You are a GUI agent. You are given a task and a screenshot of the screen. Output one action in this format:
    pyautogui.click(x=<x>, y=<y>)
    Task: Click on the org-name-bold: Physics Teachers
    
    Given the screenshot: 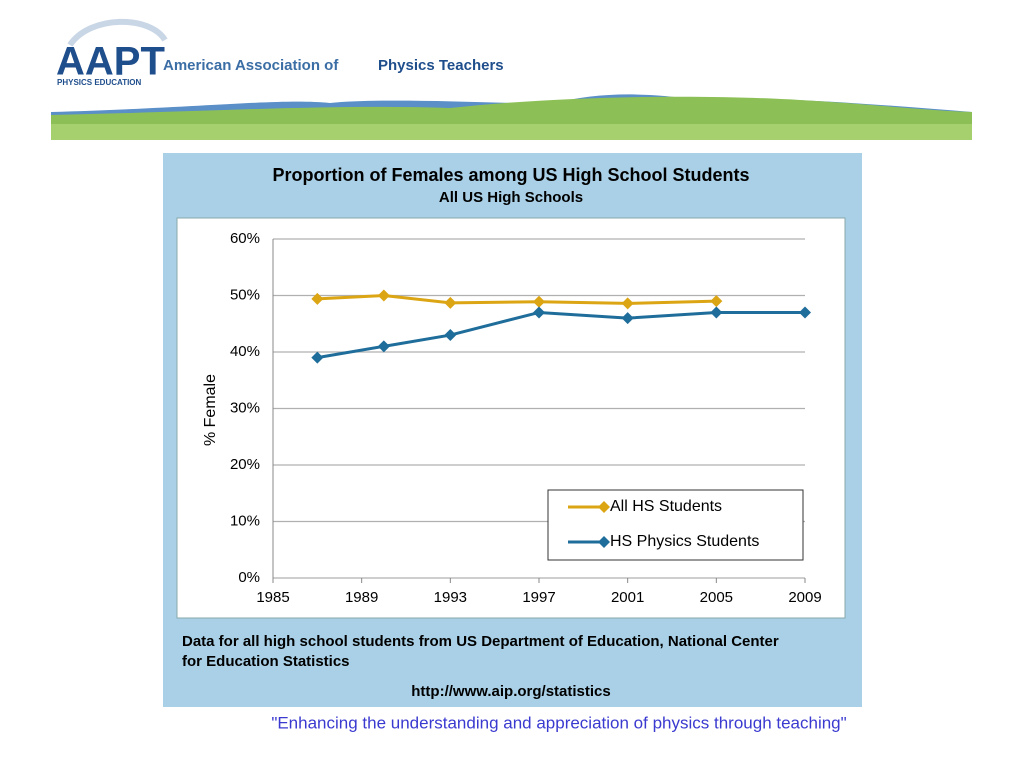 What is the action you would take?
    pyautogui.click(x=441, y=65)
    